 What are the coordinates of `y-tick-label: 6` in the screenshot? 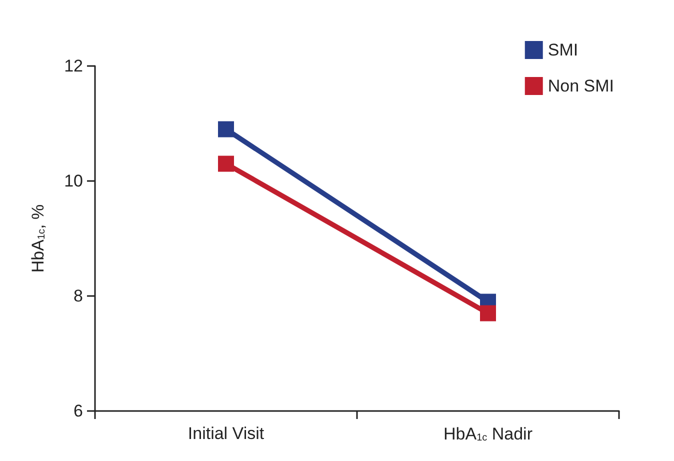 It's located at (78, 411).